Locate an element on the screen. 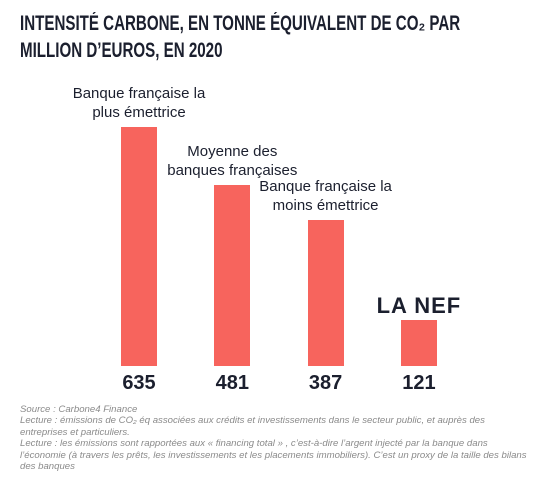 This screenshot has width=552, height=498. value-label: 481 is located at coordinates (232, 383).